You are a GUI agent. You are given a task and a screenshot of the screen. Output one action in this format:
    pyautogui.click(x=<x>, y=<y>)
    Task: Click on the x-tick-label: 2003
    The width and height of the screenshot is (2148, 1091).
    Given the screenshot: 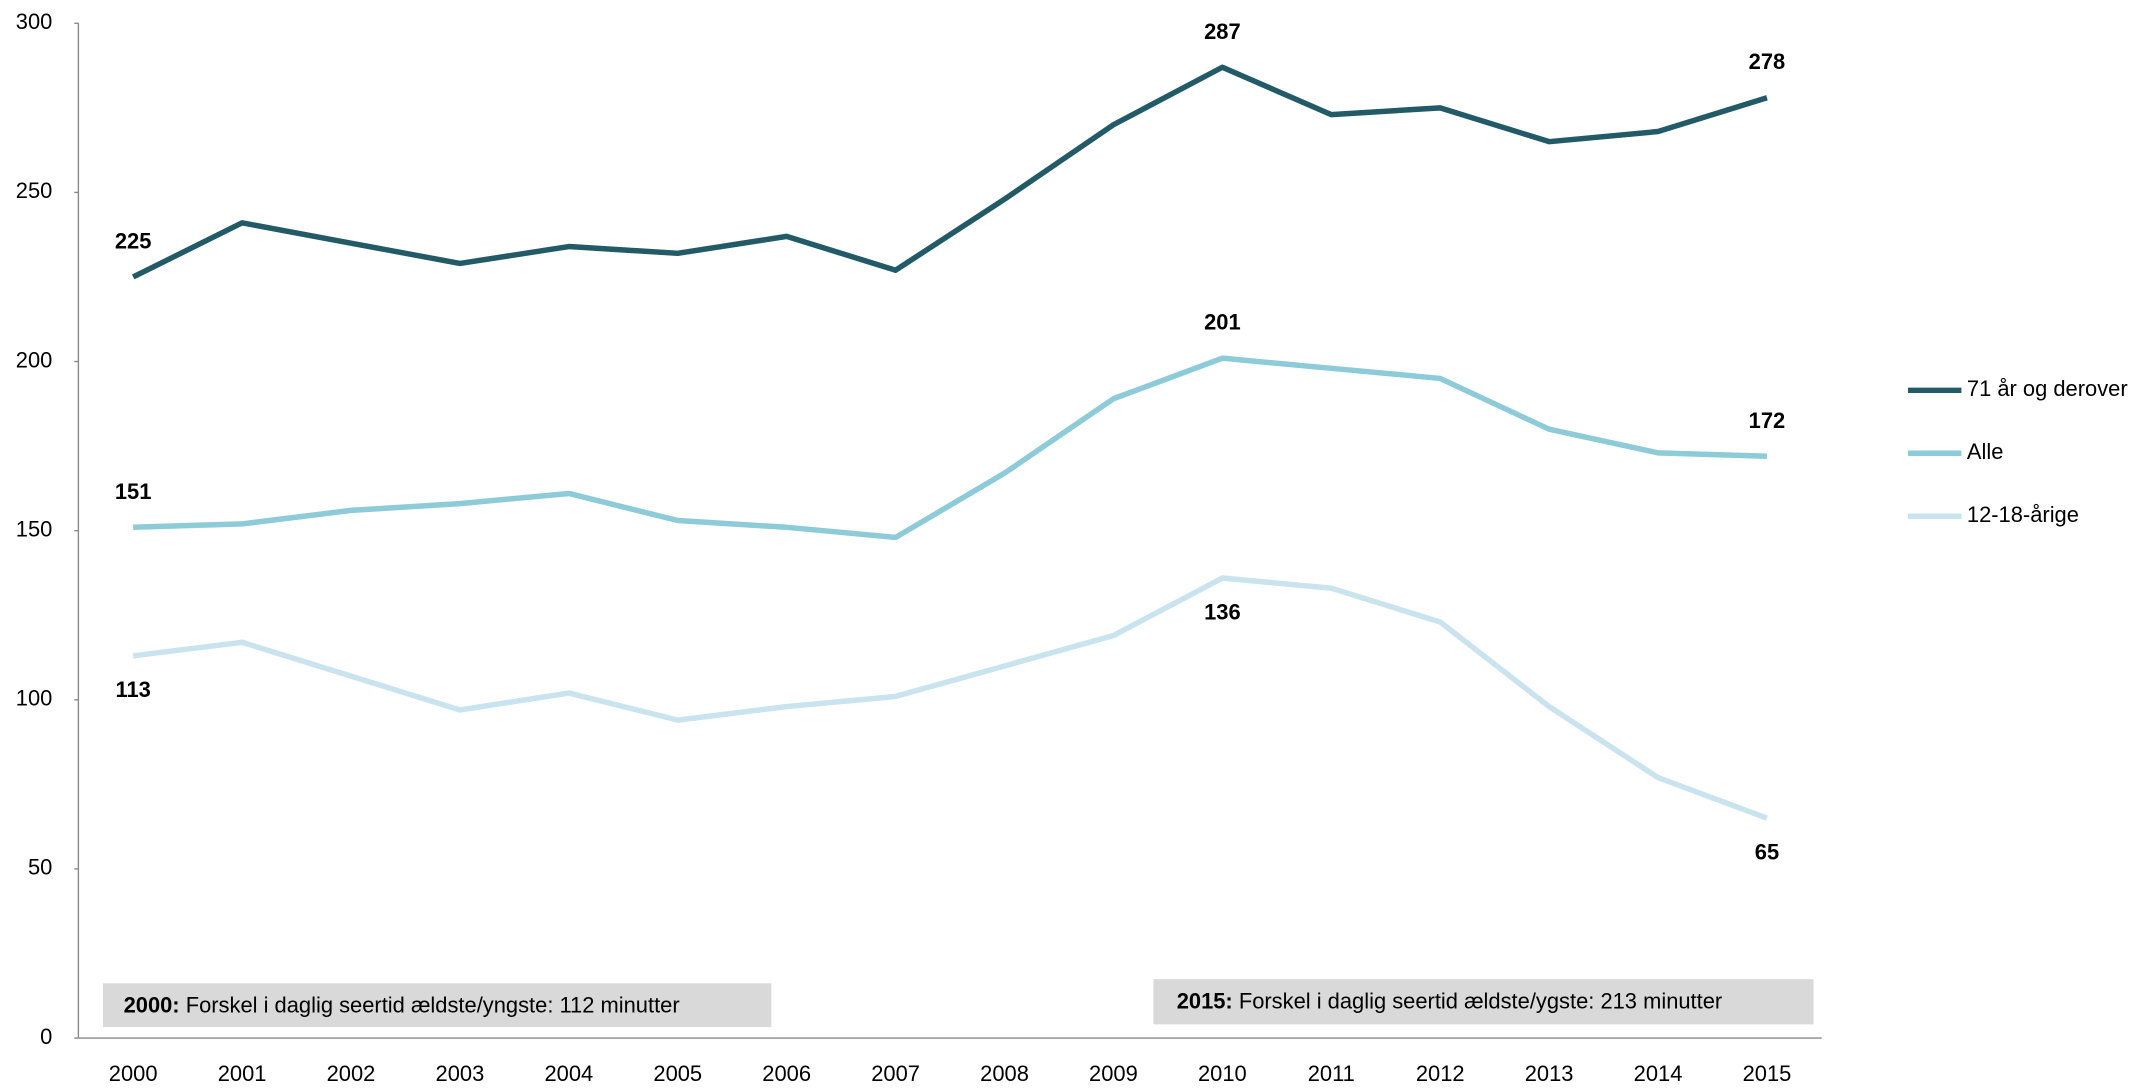 What is the action you would take?
    pyautogui.click(x=460, y=1073)
    